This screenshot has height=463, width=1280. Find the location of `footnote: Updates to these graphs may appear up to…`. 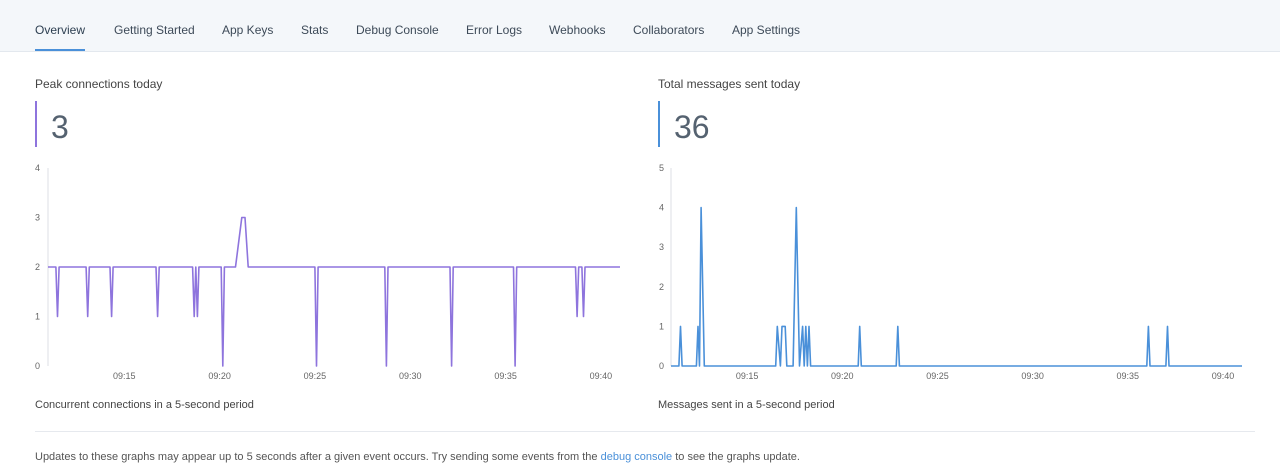

footnote: Updates to these graphs may appear up to… is located at coordinates (417, 457).